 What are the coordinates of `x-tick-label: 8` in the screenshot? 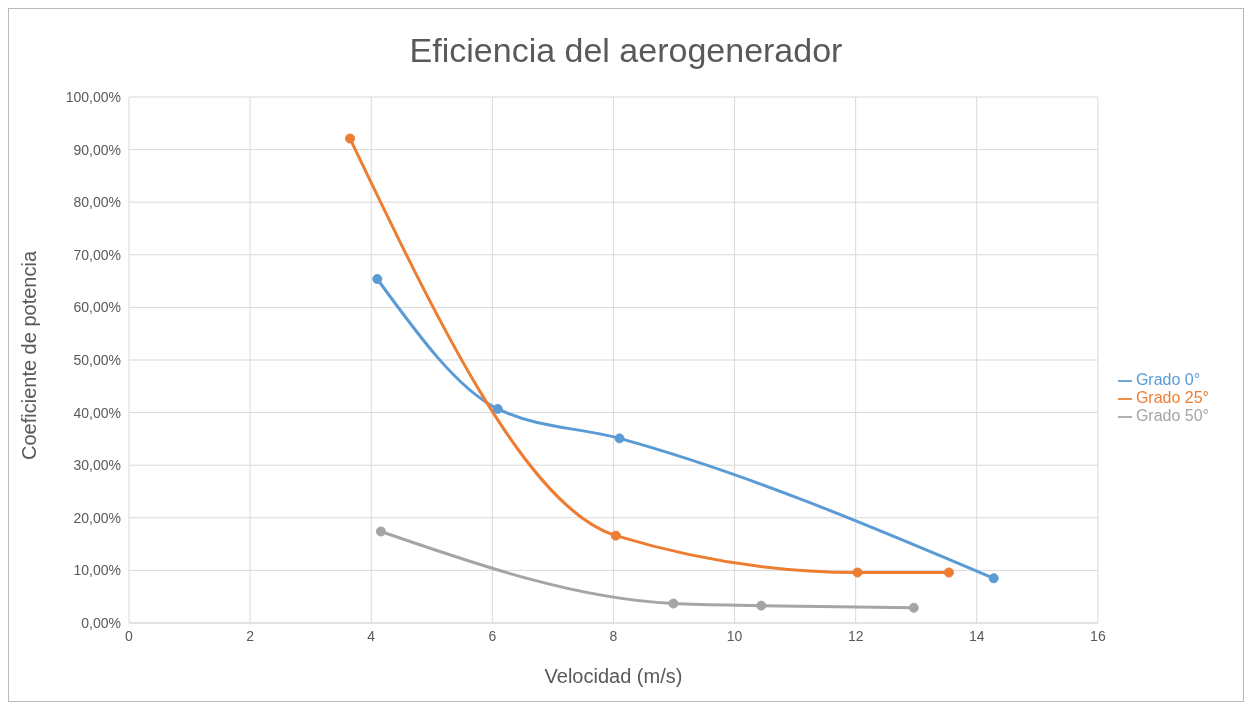 It's located at (613, 635).